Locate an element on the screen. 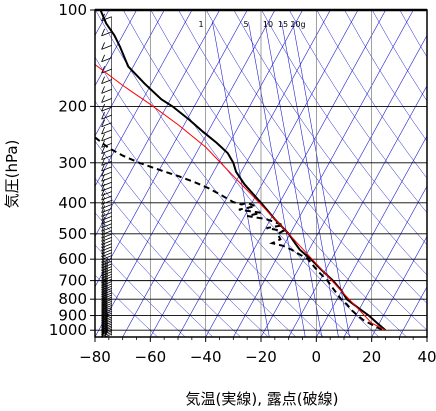 The image size is (436, 411). x-tick-label: −20 is located at coordinates (261, 357).